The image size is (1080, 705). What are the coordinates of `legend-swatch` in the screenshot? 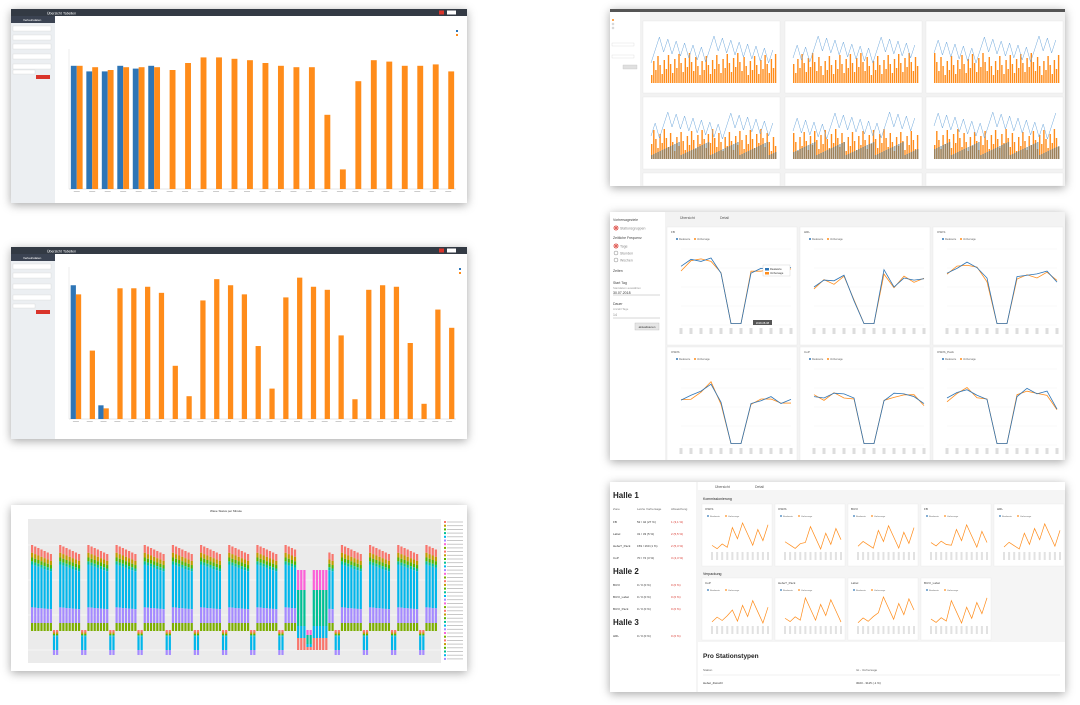 It's located at (445, 625).